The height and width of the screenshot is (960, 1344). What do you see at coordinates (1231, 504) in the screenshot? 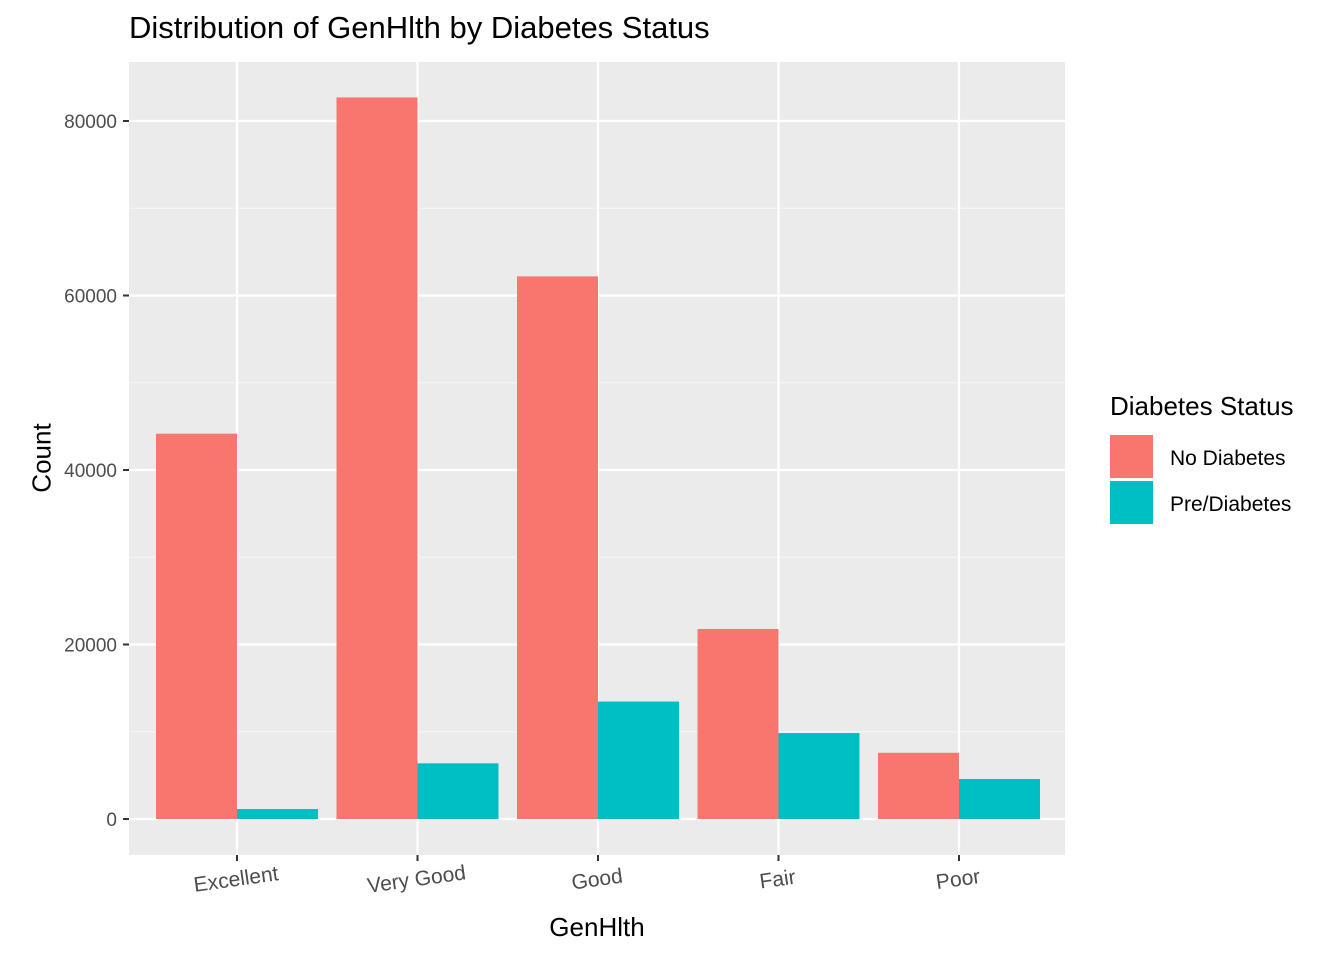
I see `legend-label-pre-diabetes: Pre/Diabetes` at bounding box center [1231, 504].